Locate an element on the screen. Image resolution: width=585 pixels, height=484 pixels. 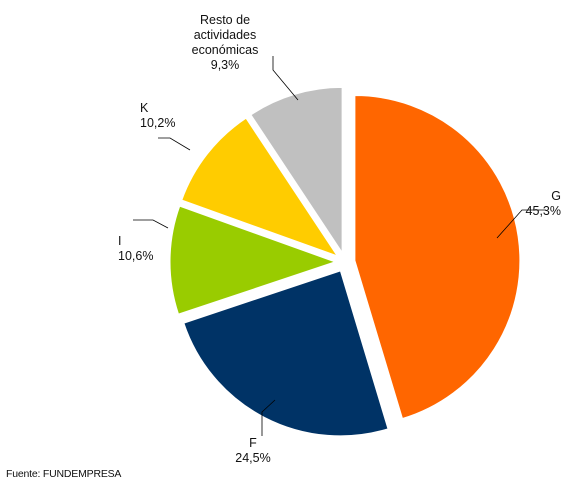
slice-label: G 45,3% is located at coordinates (543, 203).